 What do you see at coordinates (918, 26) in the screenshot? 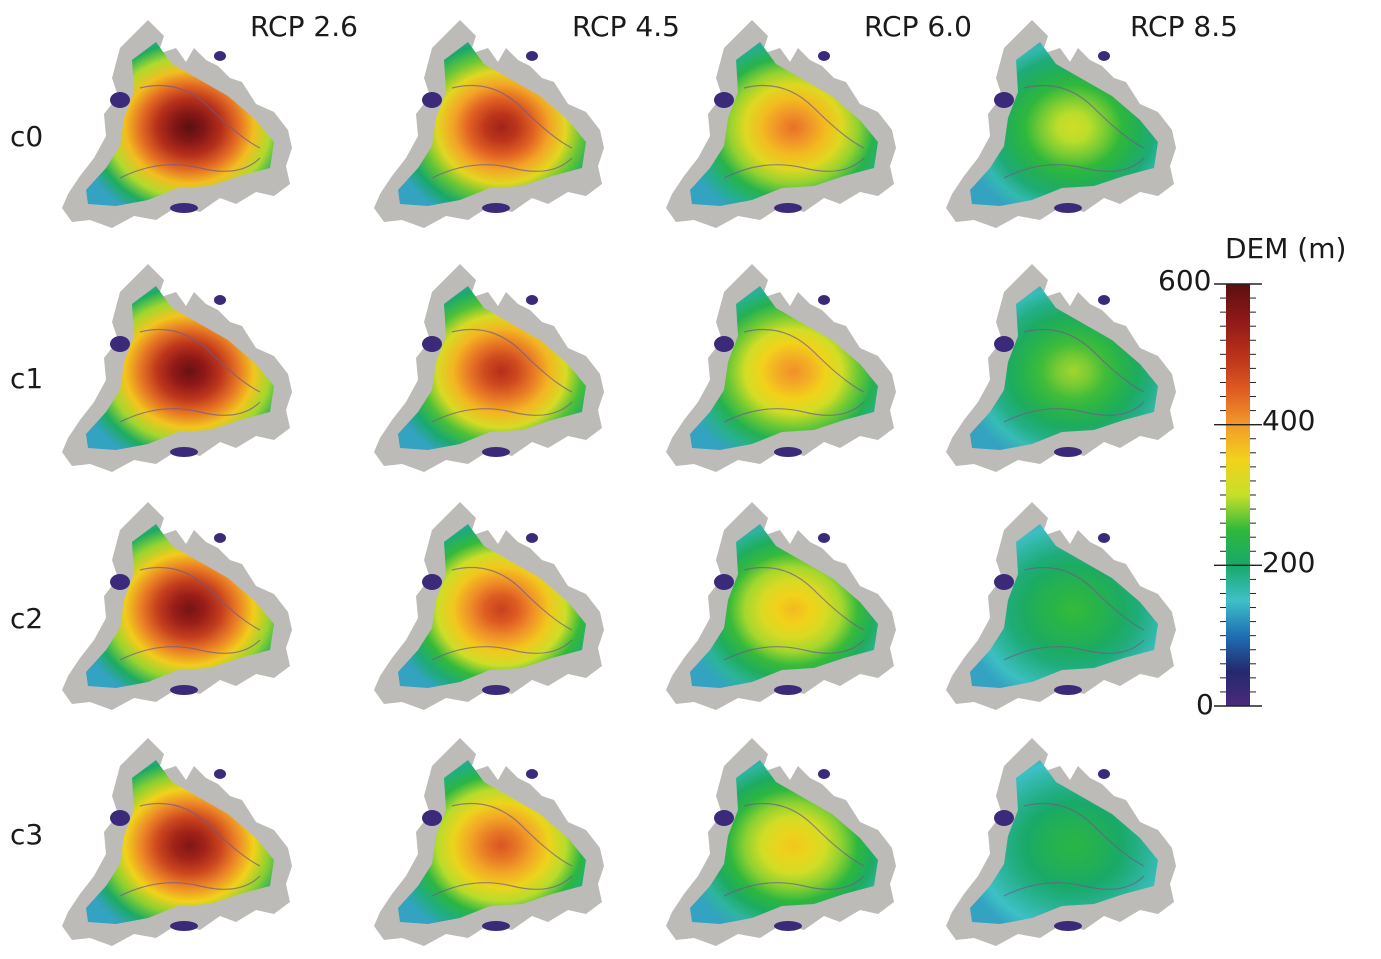
I see `column-label-rcp60: RCP 6.0` at bounding box center [918, 26].